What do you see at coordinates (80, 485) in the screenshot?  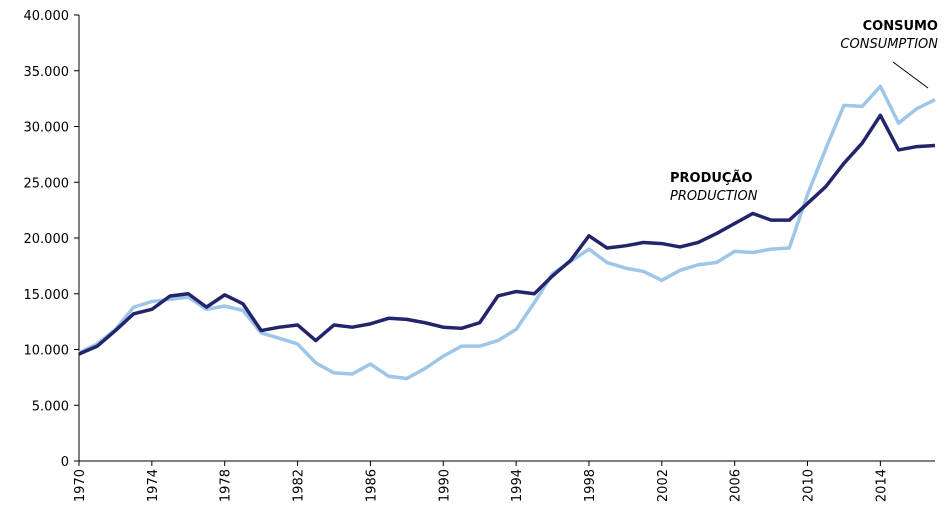 I see `x-tick-label: 1970` at bounding box center [80, 485].